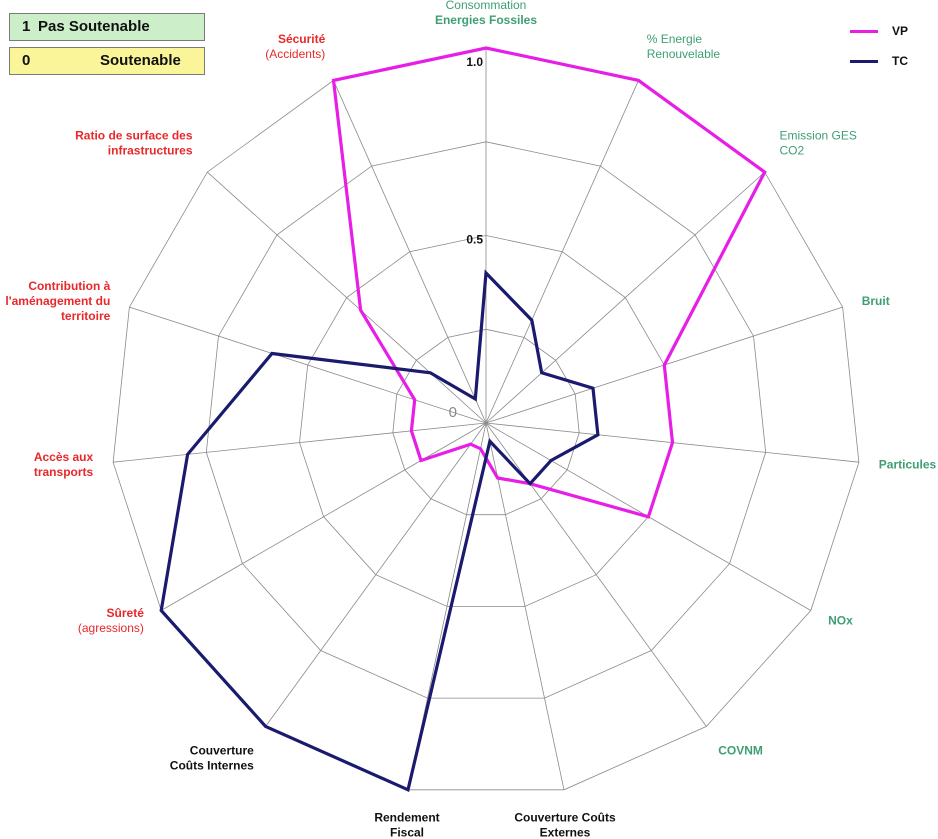 The width and height of the screenshot is (938, 839). I want to click on axis-label-line: Rendement, so click(406, 817).